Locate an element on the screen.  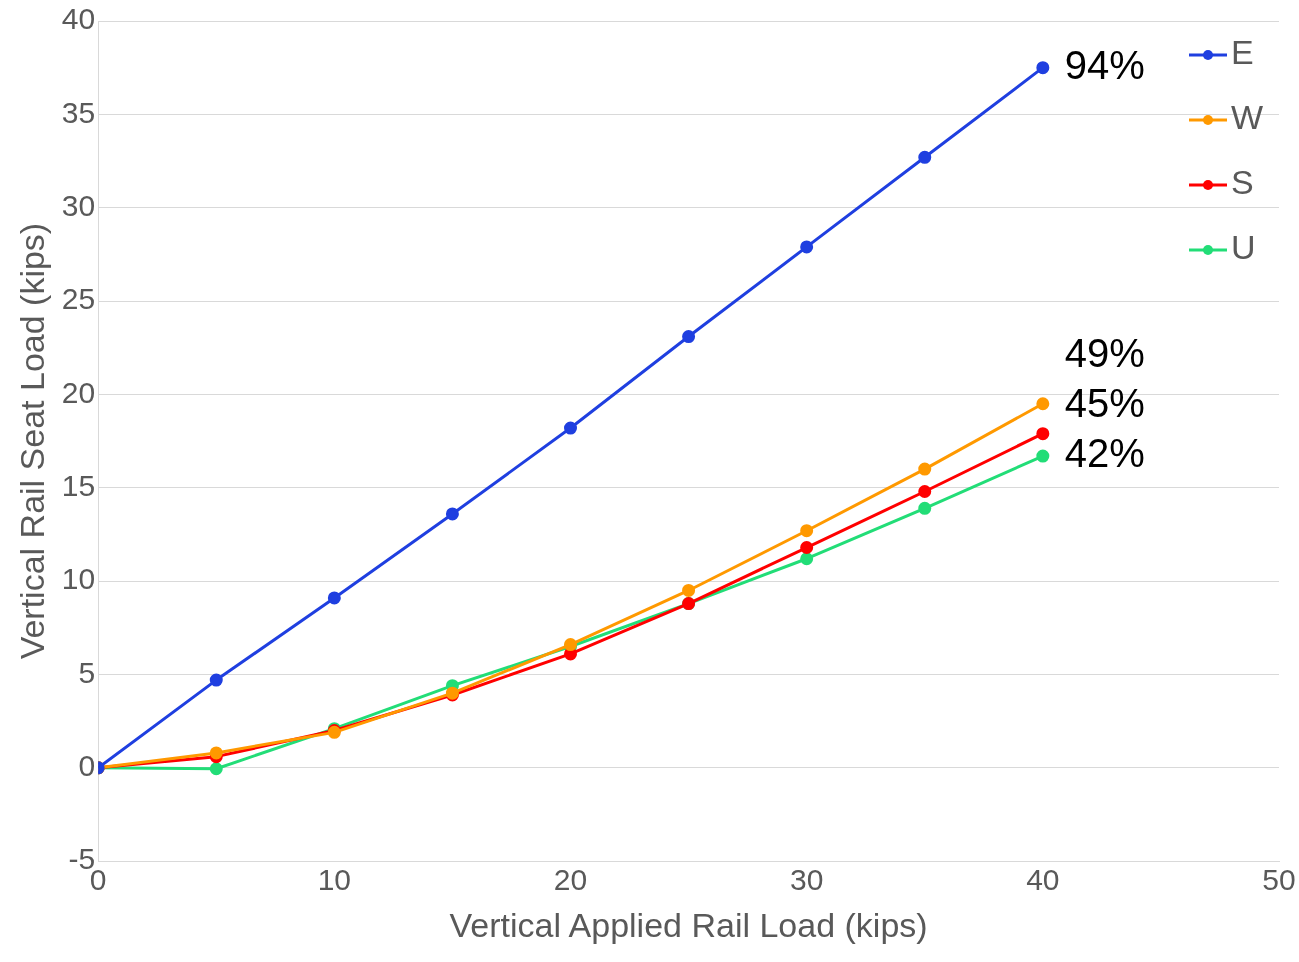
x-tick-label: 50 is located at coordinates (1279, 880).